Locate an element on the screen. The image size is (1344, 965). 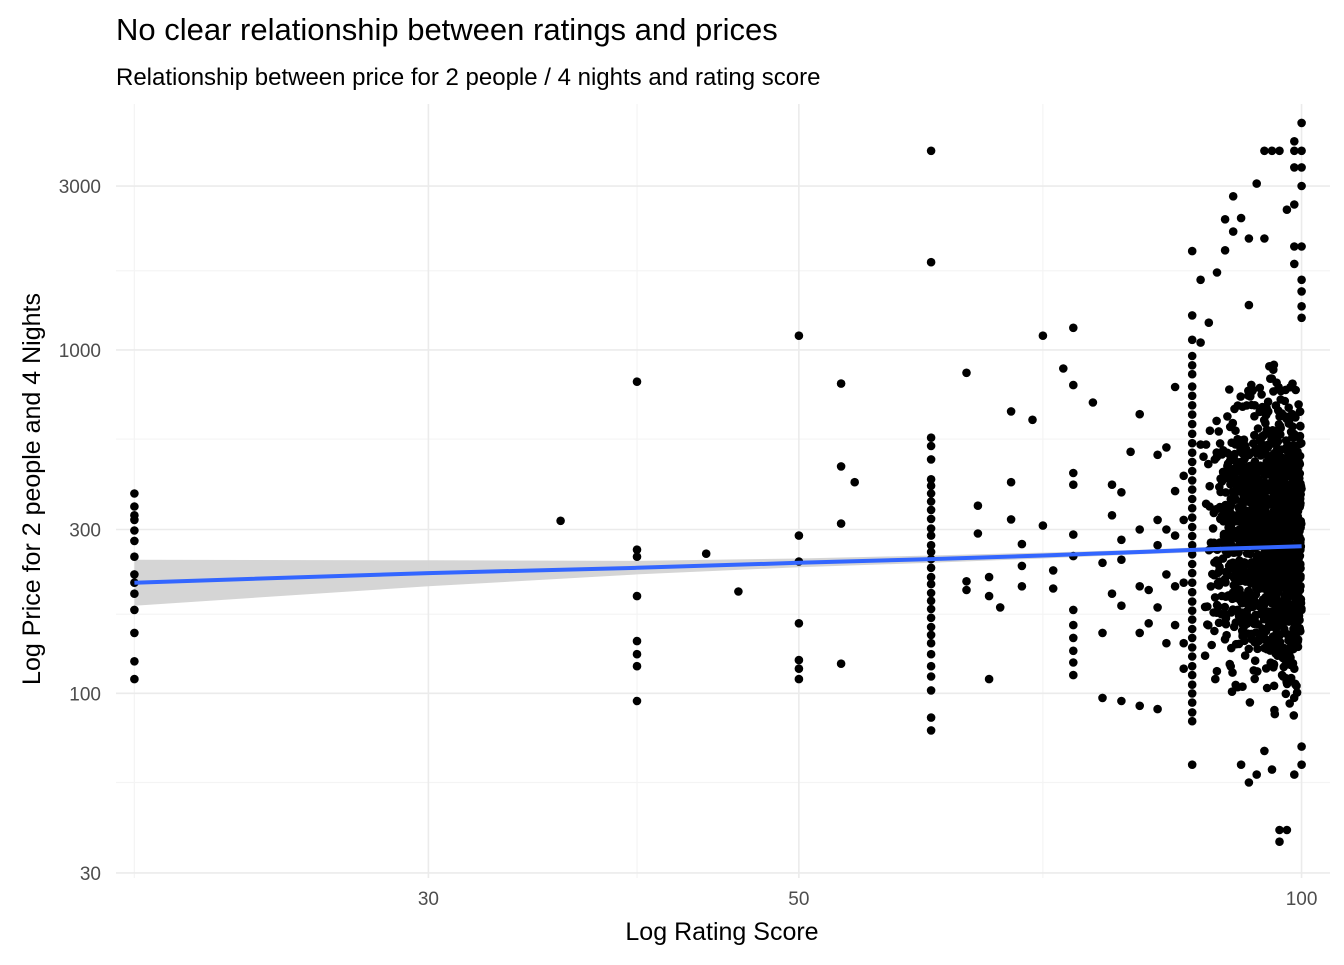
y-tick-label: 3000 is located at coordinates (80, 187).